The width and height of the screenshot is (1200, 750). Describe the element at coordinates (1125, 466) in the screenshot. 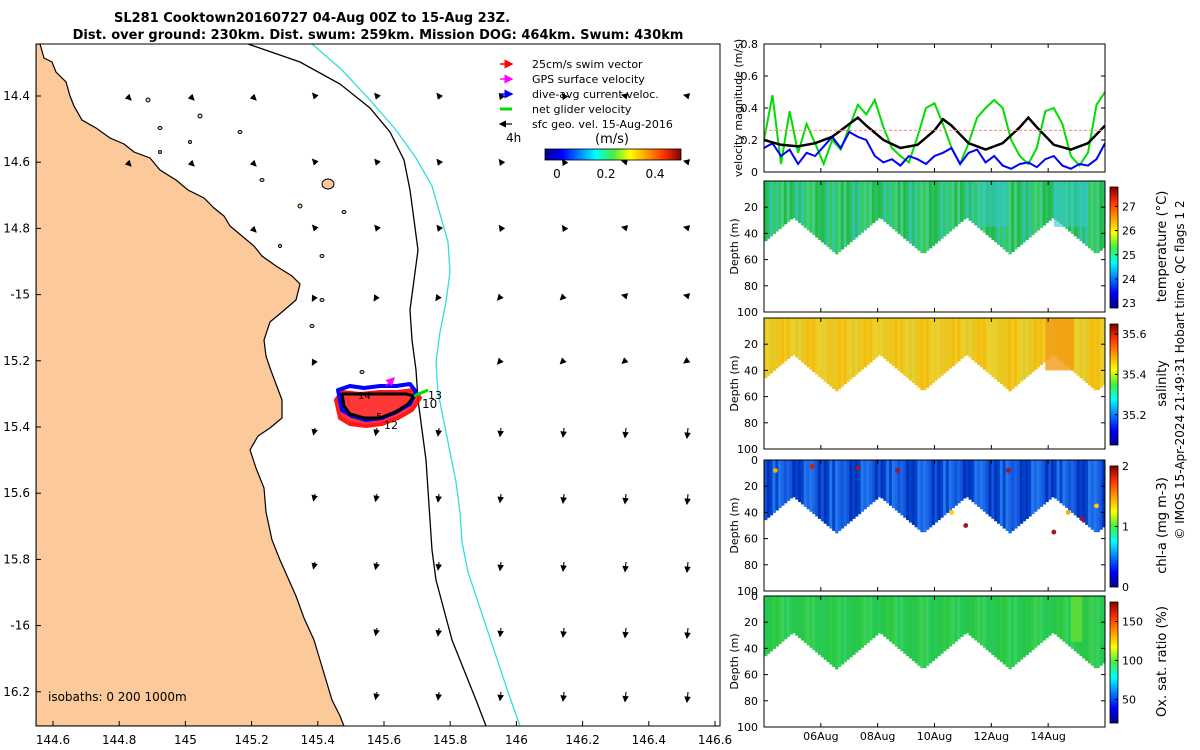

I see `colorbar-tick: 2` at that location.